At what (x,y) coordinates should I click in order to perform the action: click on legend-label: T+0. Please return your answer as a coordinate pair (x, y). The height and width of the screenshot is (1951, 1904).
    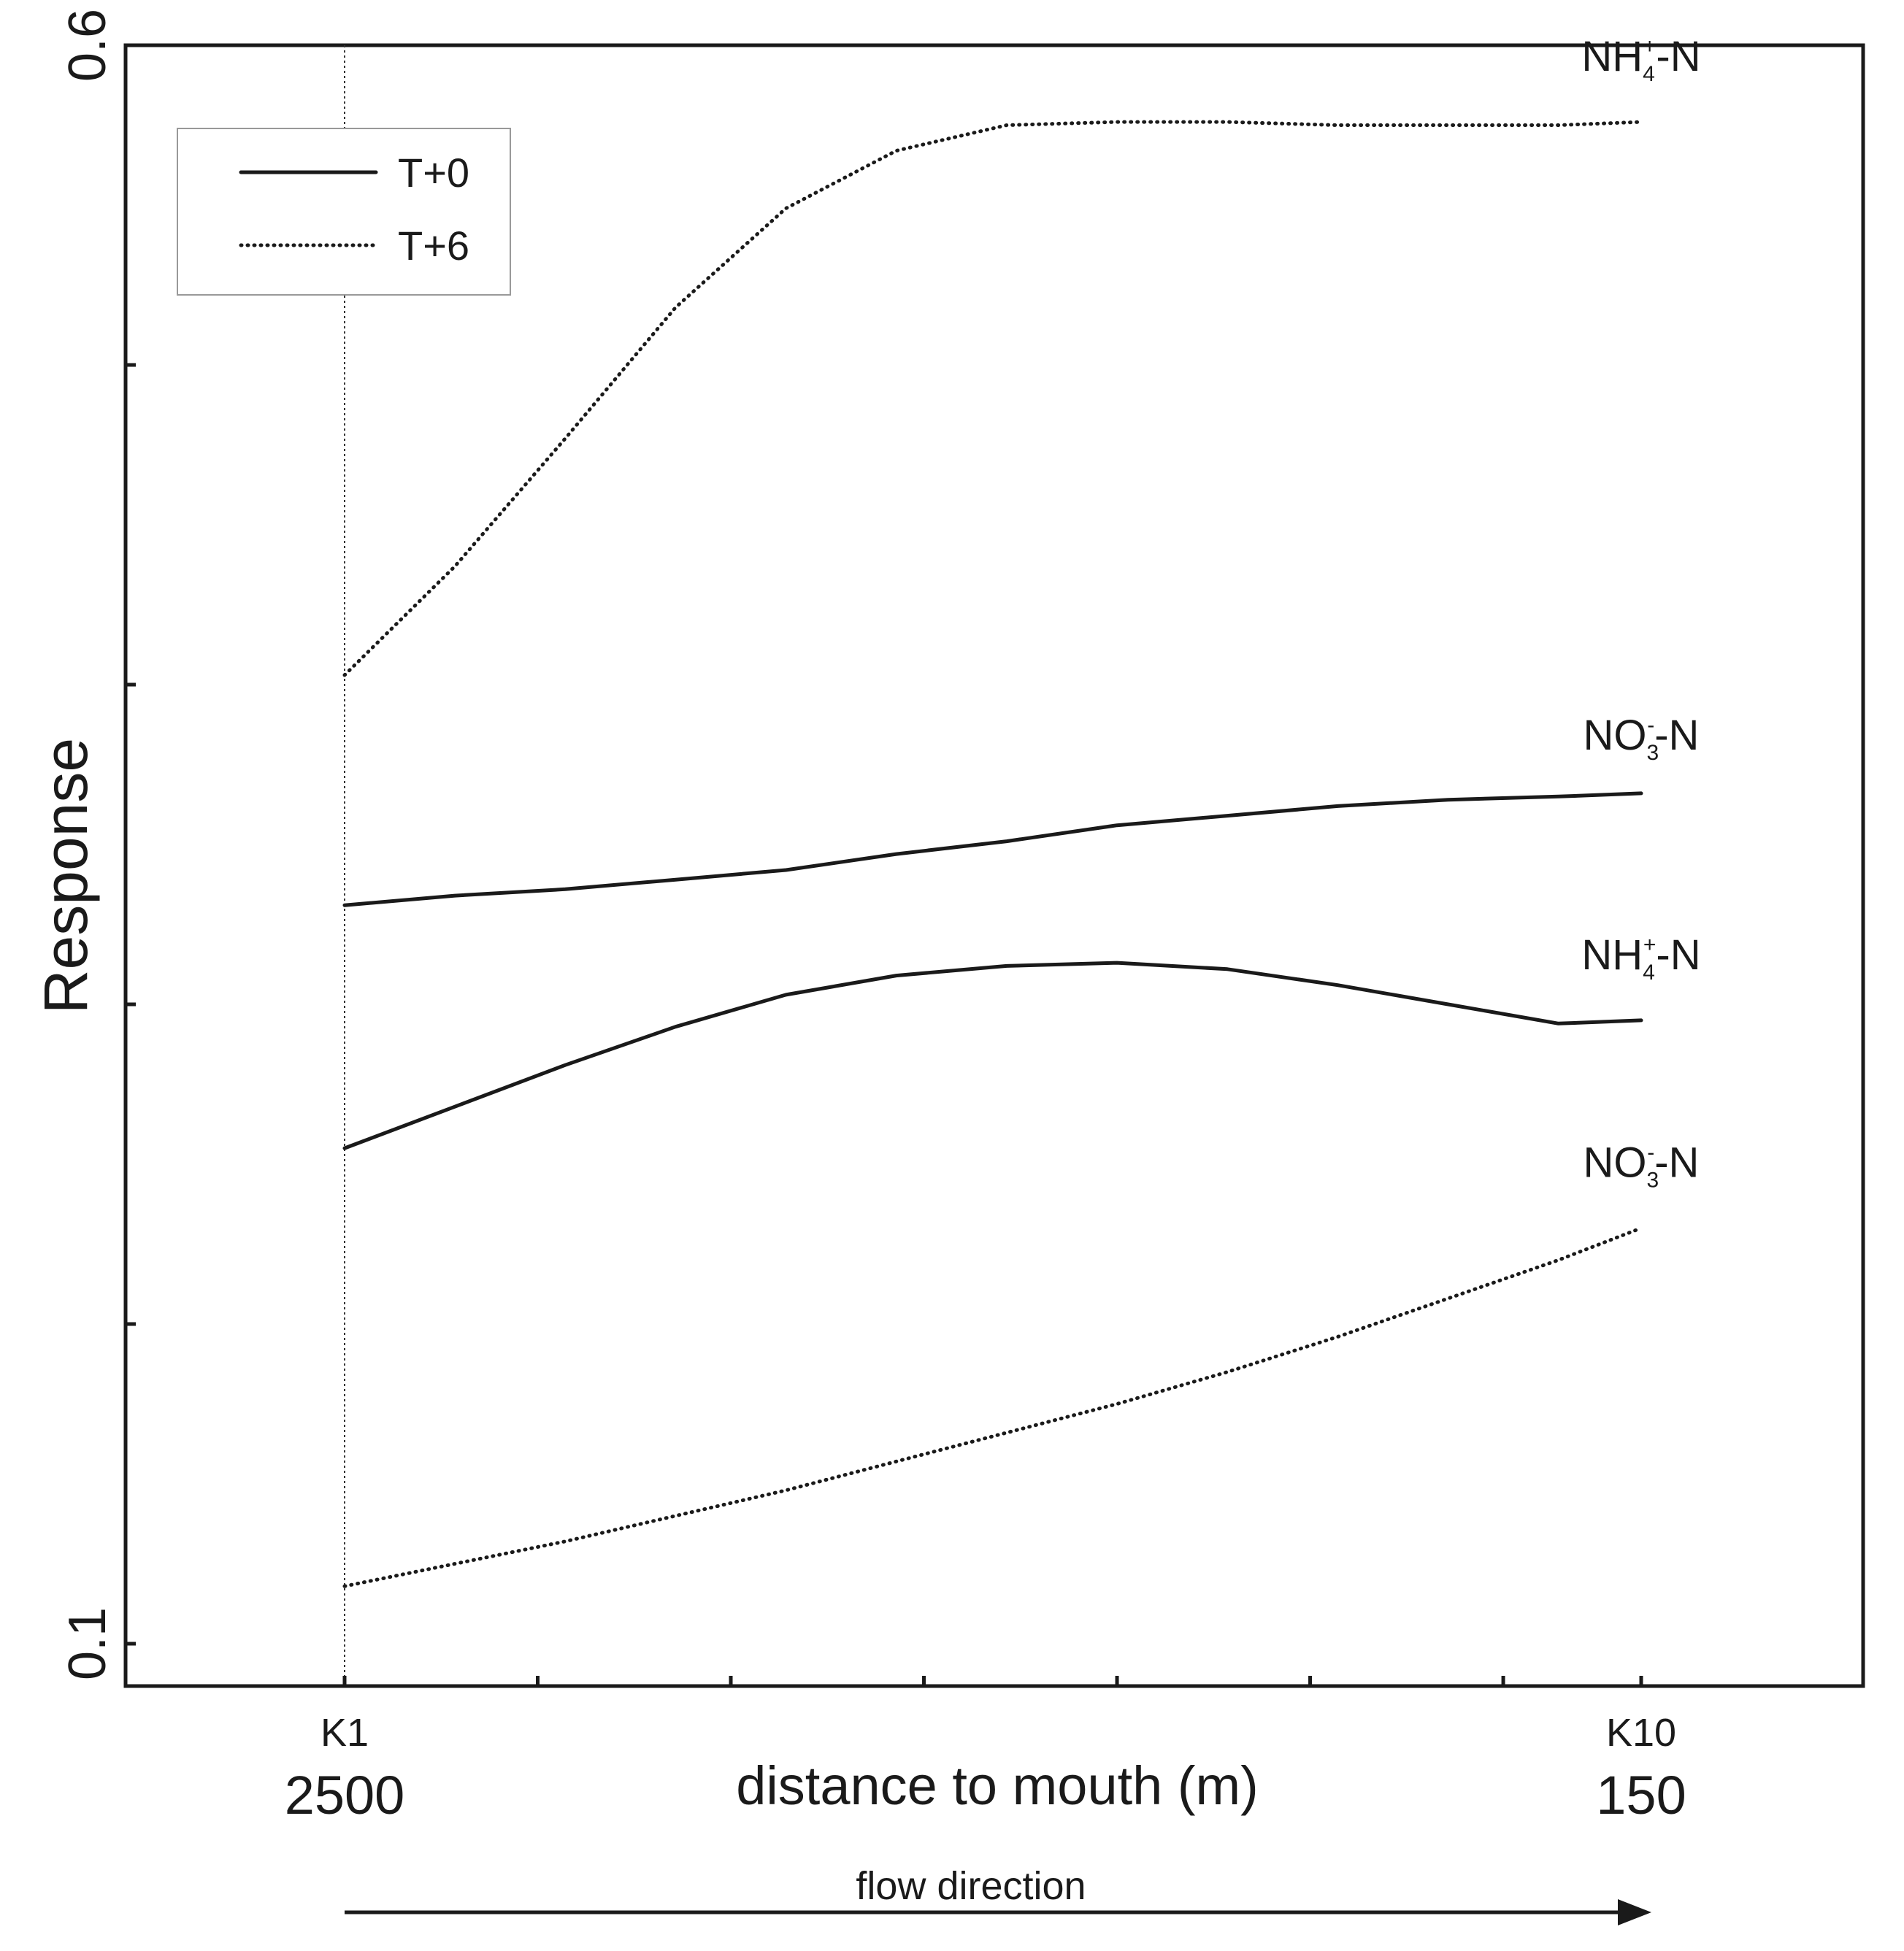
    Looking at the image, I should click on (434, 173).